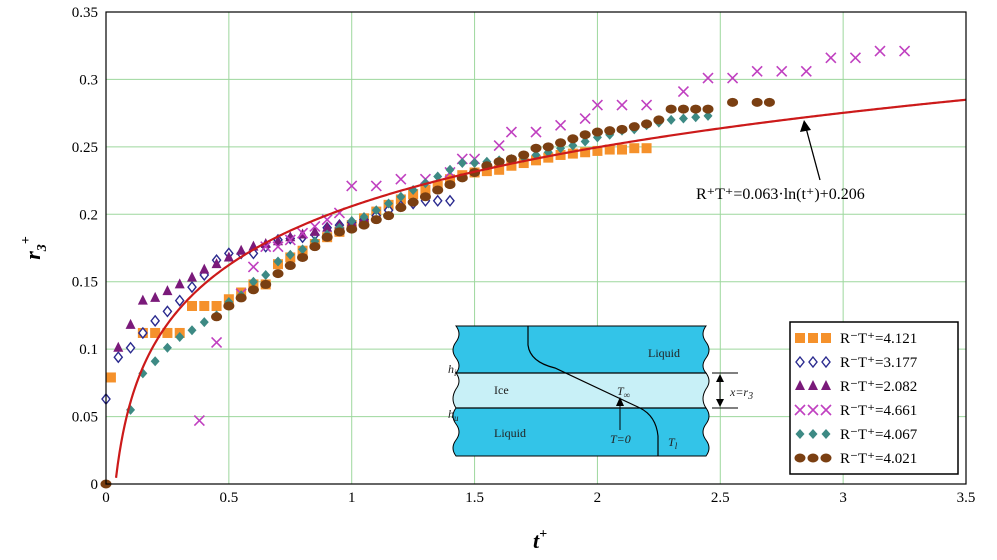 The width and height of the screenshot is (997, 560). What do you see at coordinates (451, 414) in the screenshot?
I see `inset-label-h-bottom-main: h` at bounding box center [451, 414].